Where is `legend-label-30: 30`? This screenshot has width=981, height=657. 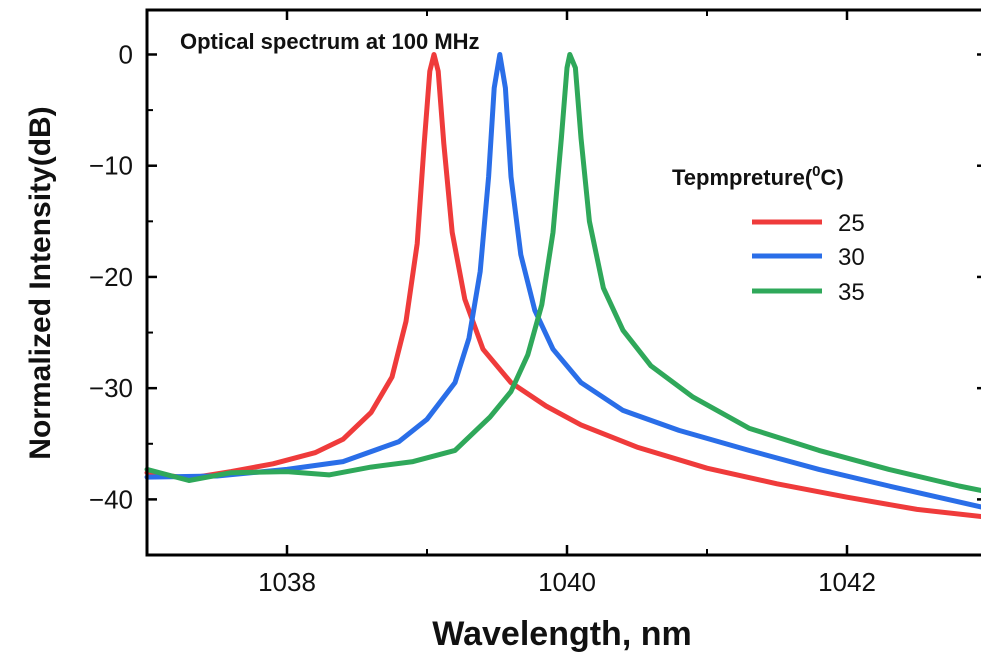
legend-label-30: 30 is located at coordinates (851, 257).